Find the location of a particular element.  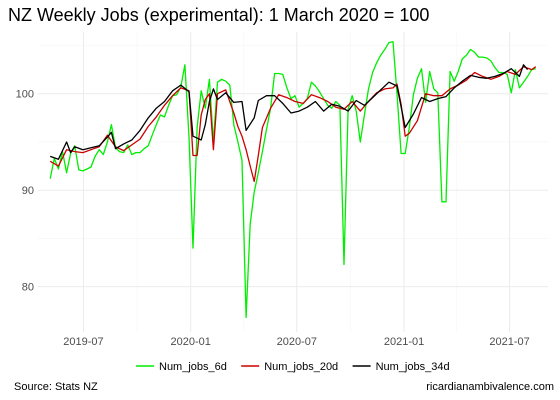

y-tick-label: 80 is located at coordinates (28, 288).